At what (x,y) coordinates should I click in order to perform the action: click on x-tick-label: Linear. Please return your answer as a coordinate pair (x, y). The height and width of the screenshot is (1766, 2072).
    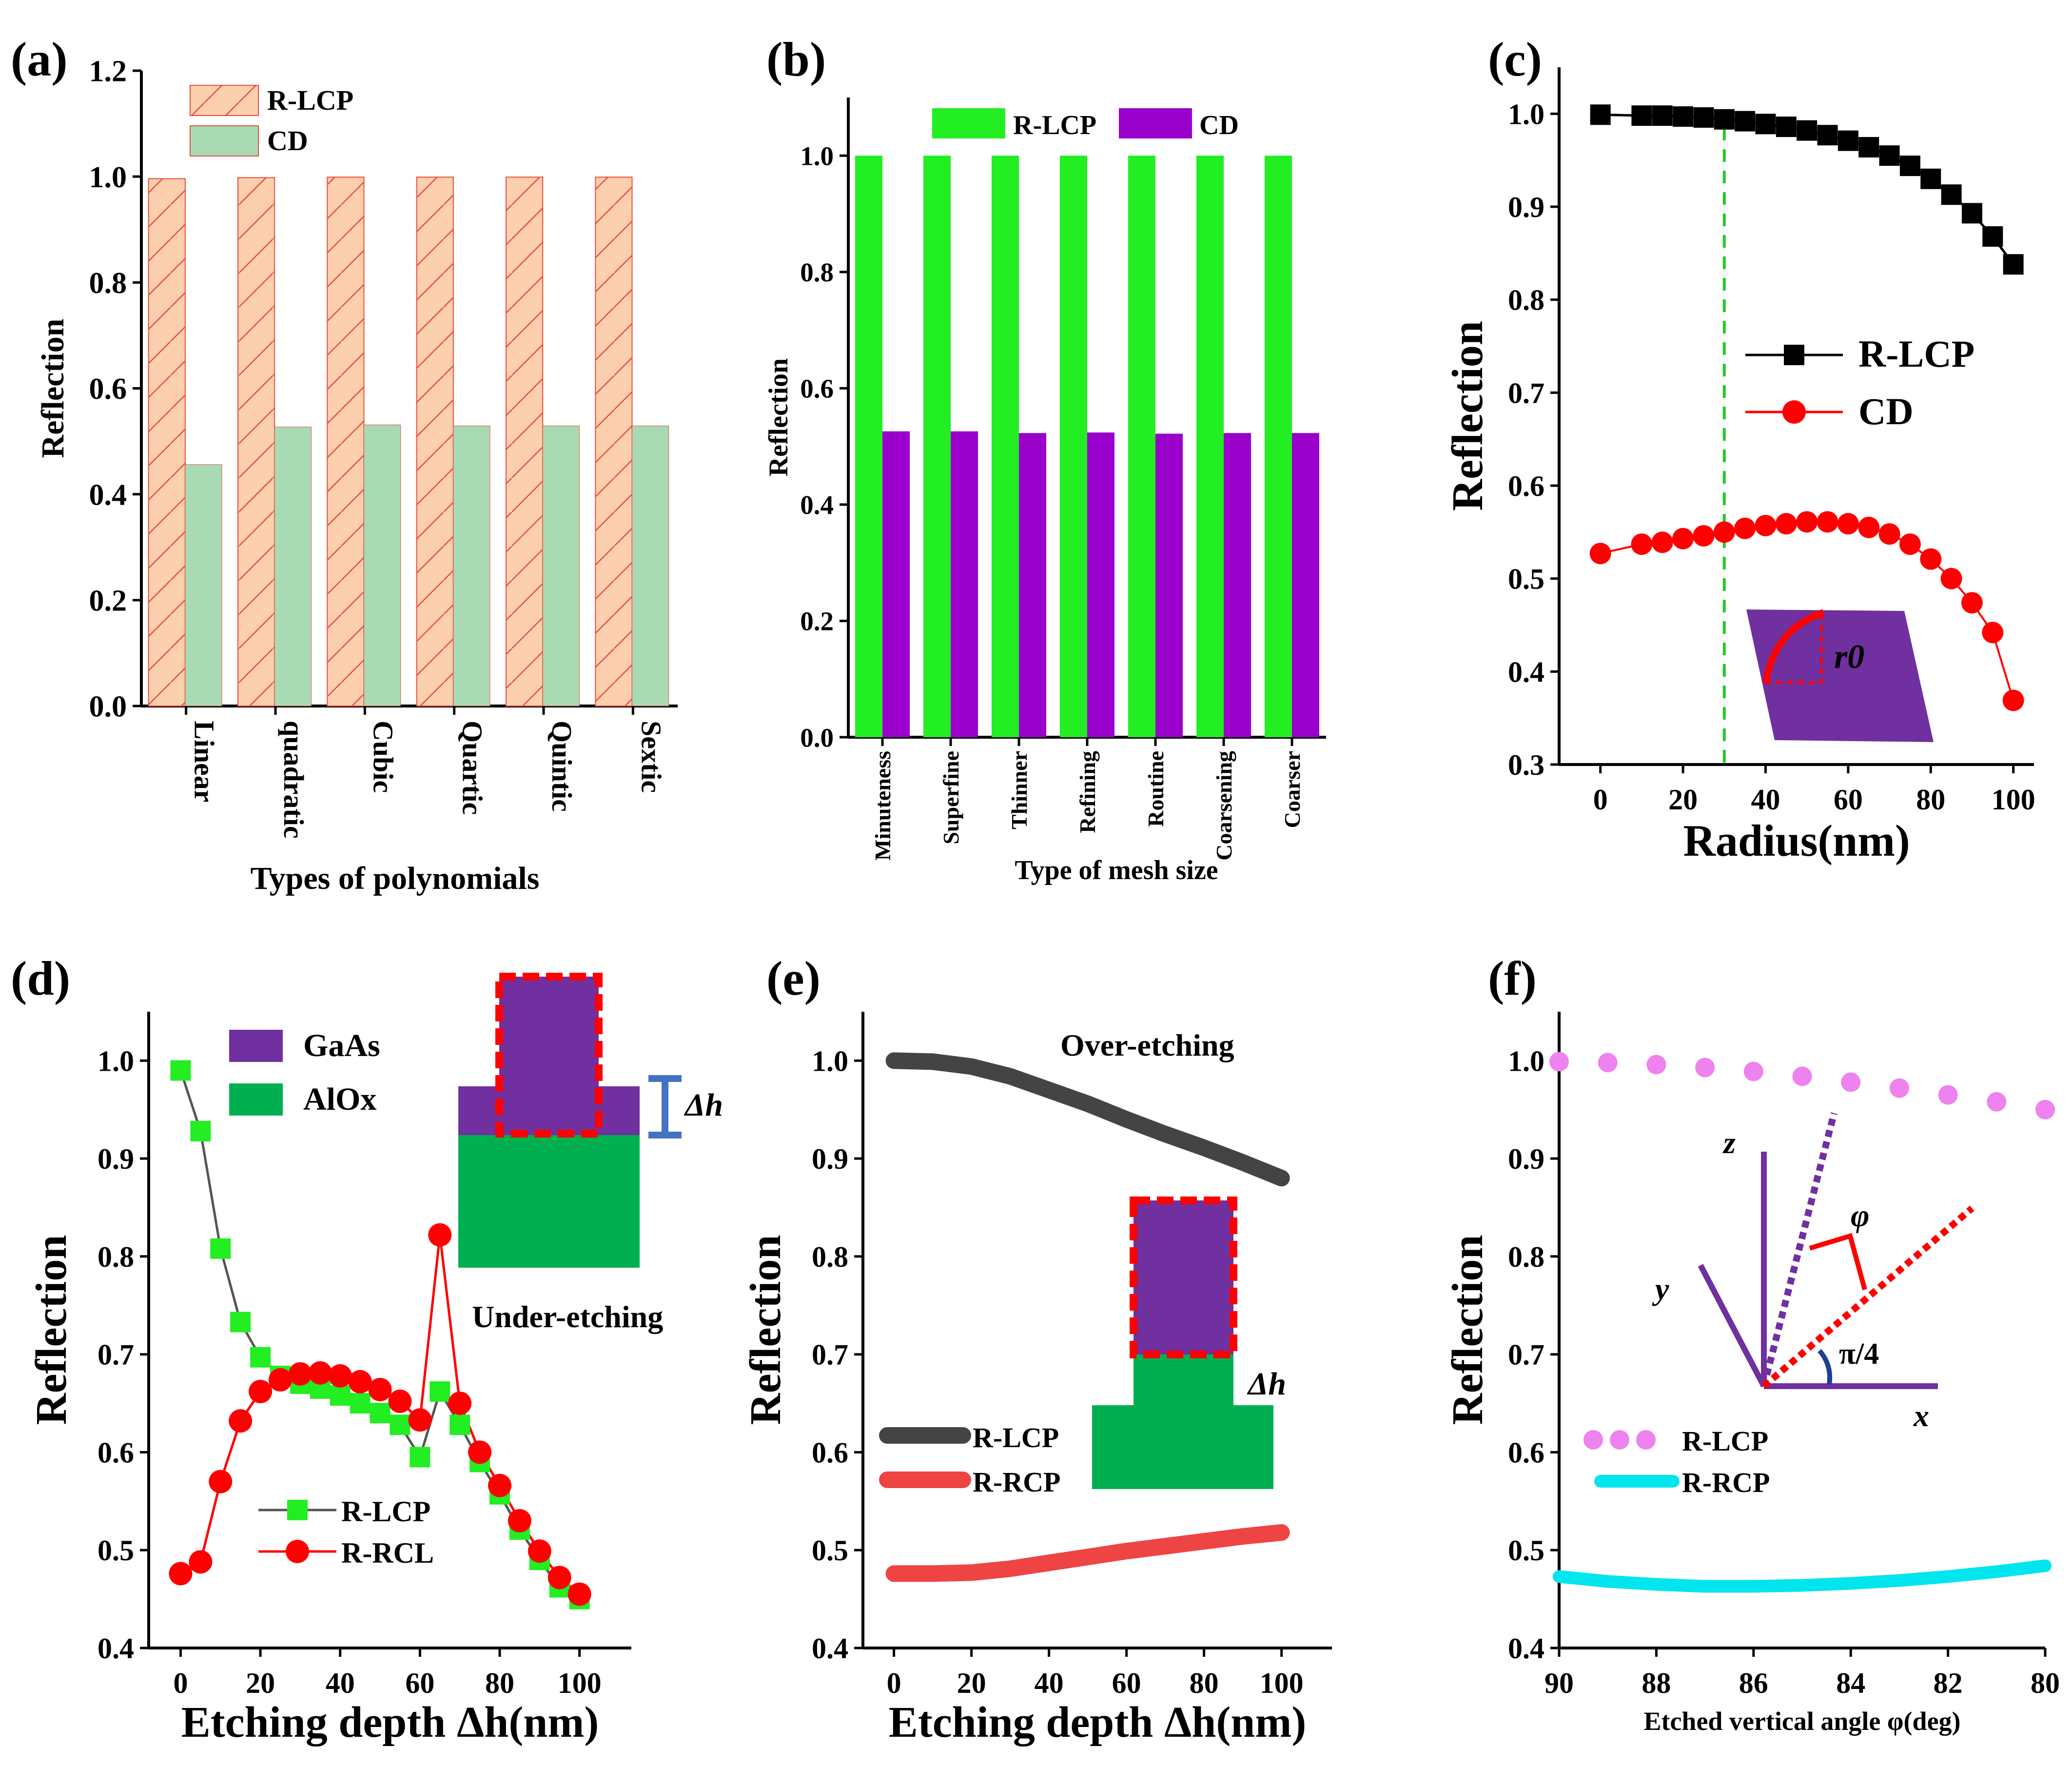
    Looking at the image, I should click on (204, 762).